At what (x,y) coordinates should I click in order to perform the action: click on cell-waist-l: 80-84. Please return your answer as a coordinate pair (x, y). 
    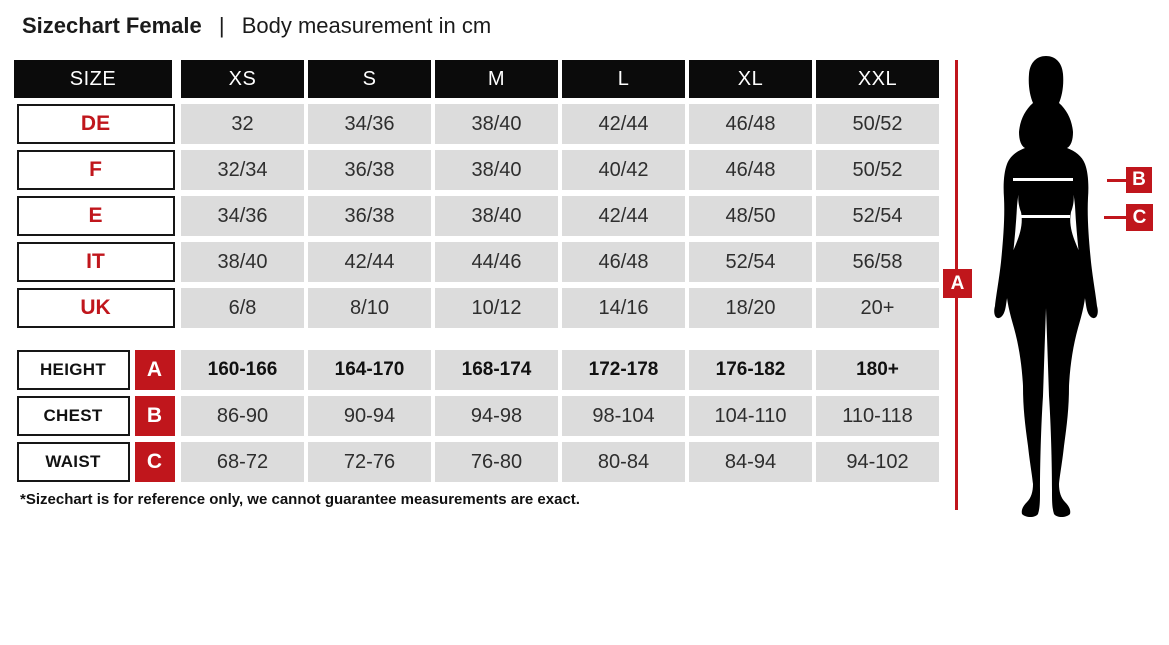
    Looking at the image, I should click on (623, 462).